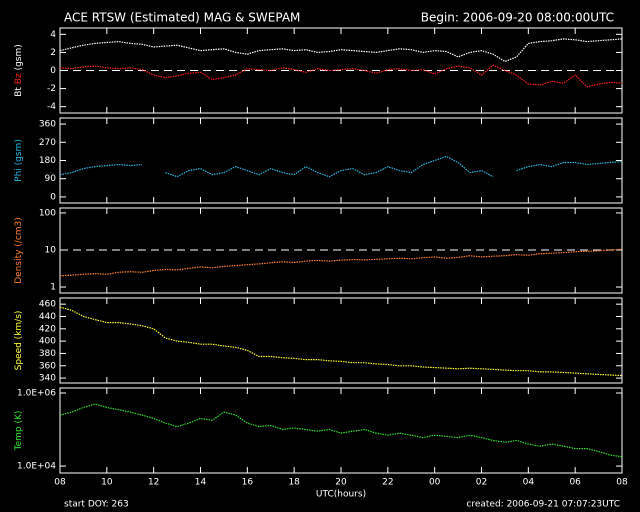  What do you see at coordinates (53, 288) in the screenshot?
I see `y-tick-label: 1` at bounding box center [53, 288].